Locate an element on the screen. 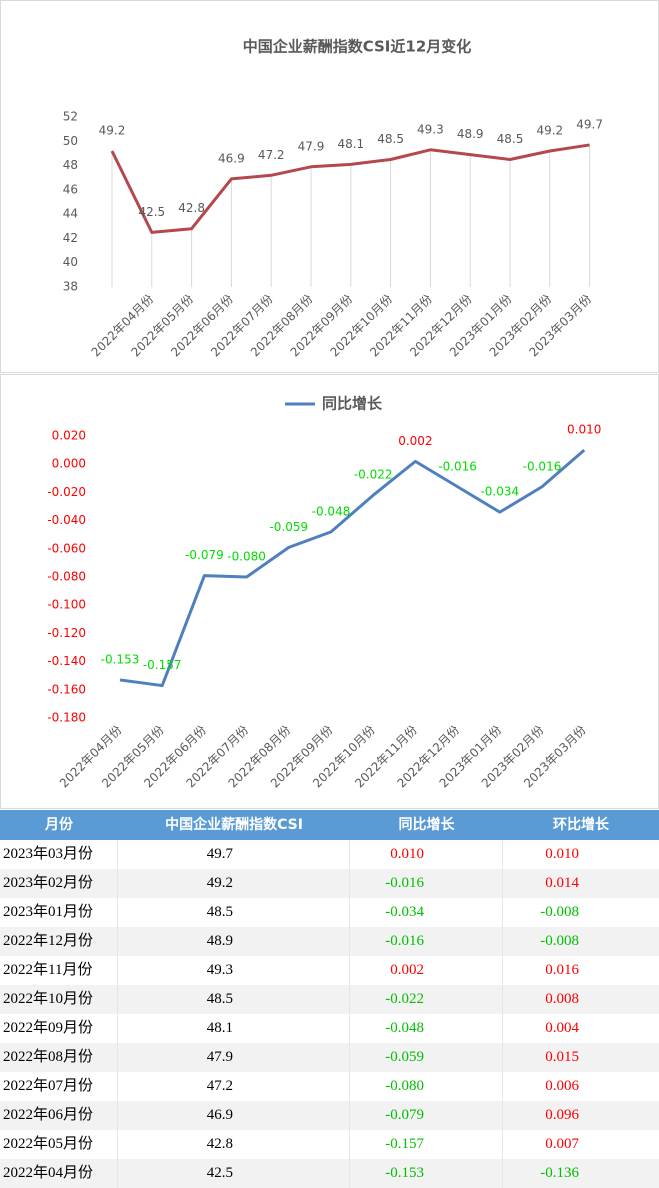 Image resolution: width=659 pixels, height=1188 pixels. data-label: -0.034 is located at coordinates (499, 492).